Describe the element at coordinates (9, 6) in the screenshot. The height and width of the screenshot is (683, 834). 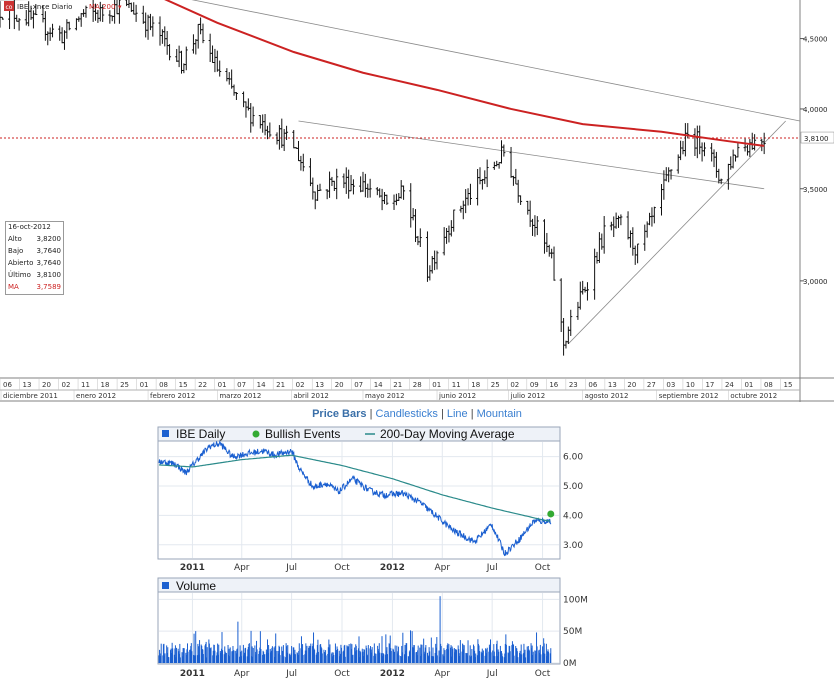
I see `symbol-icon` at that location.